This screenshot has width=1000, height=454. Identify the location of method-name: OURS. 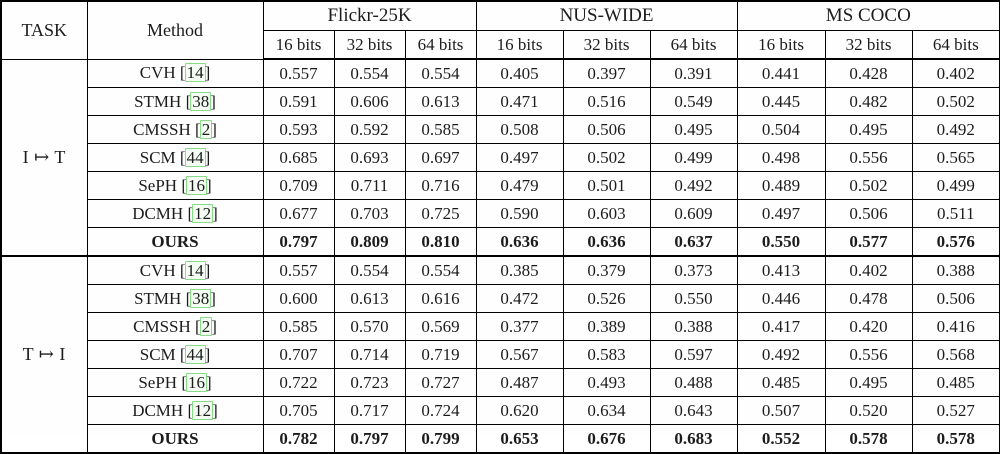
(175, 438).